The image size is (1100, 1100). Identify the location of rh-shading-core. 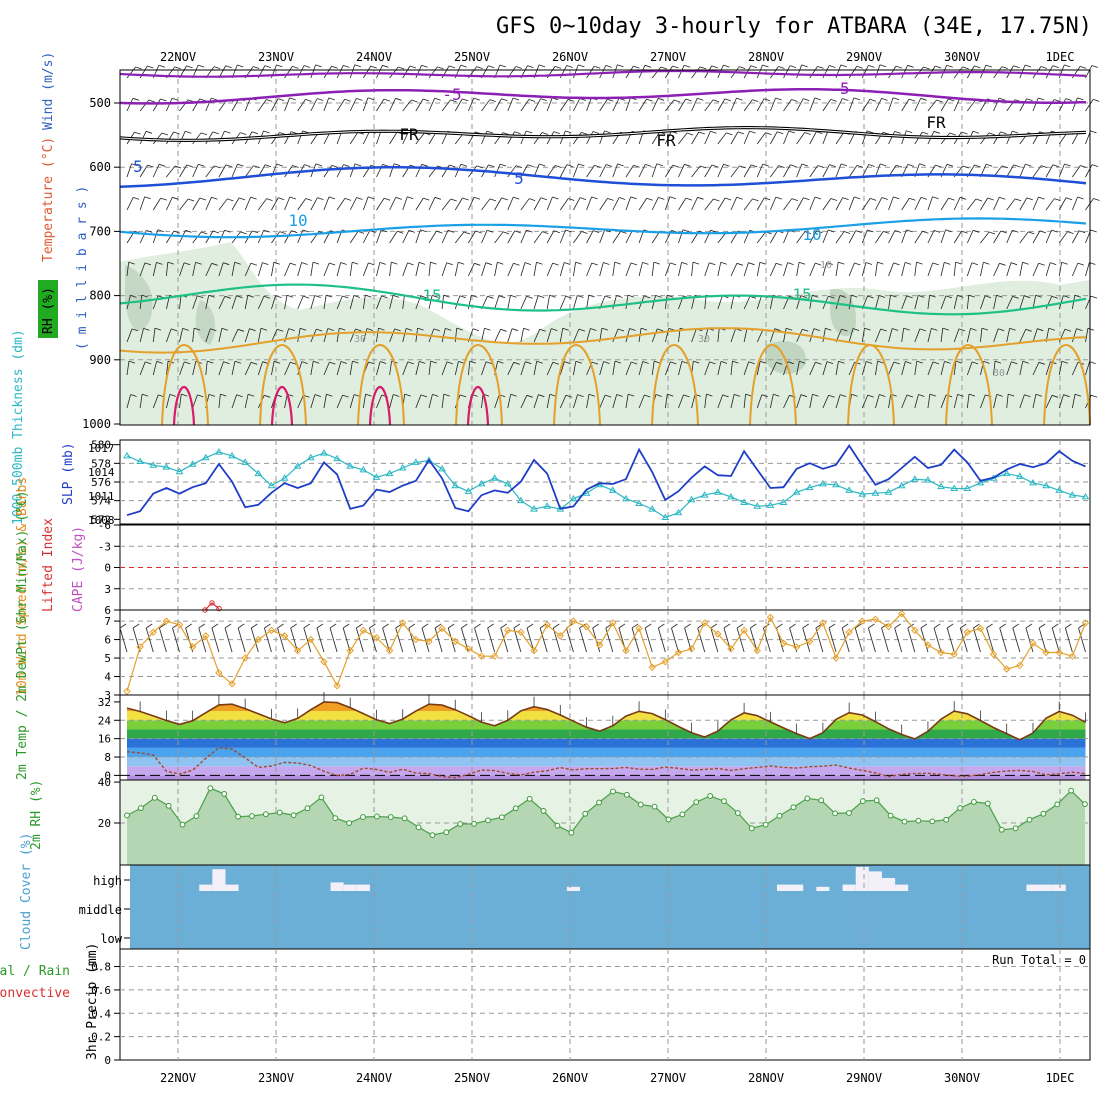
(843, 313).